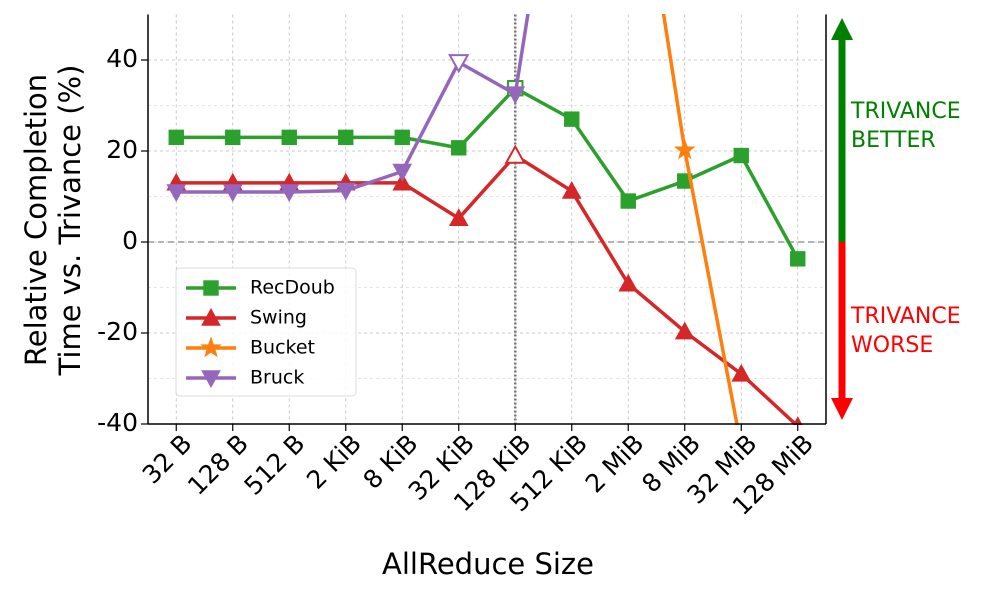 Image resolution: width=996 pixels, height=598 pixels. What do you see at coordinates (292, 288) in the screenshot?
I see `legend-label: RecDoub` at bounding box center [292, 288].